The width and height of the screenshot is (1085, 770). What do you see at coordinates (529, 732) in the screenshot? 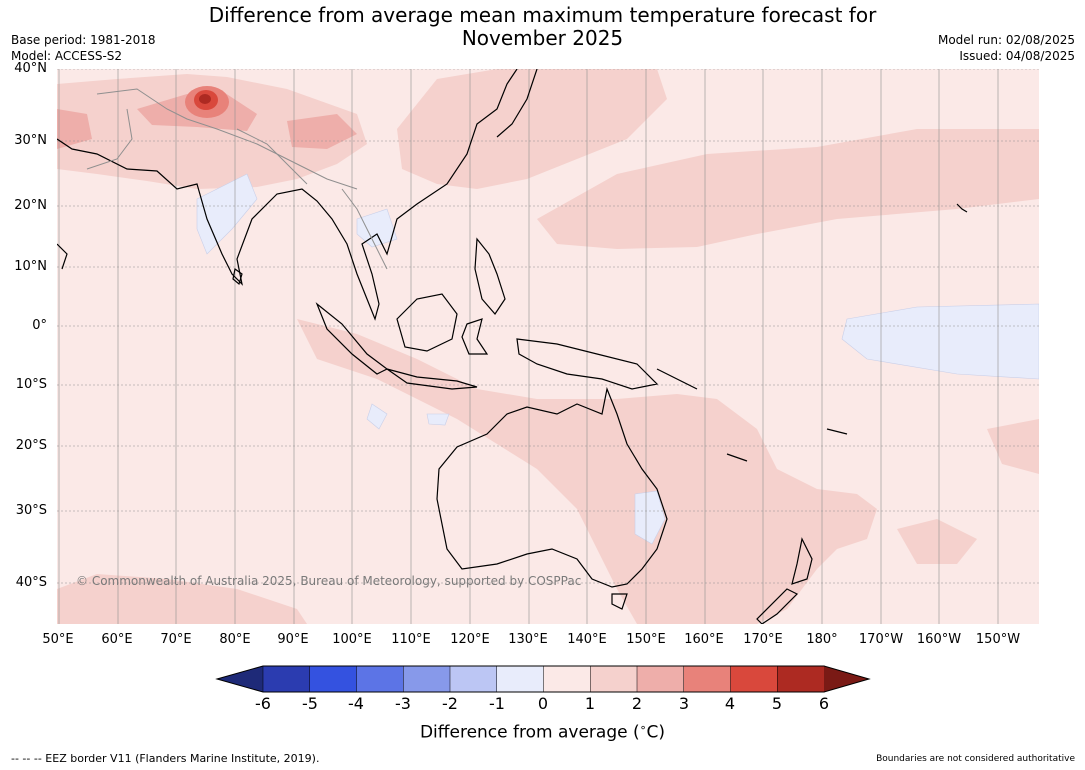
I see `colorbar-label-prefix: Difference from average (` at bounding box center [529, 732].